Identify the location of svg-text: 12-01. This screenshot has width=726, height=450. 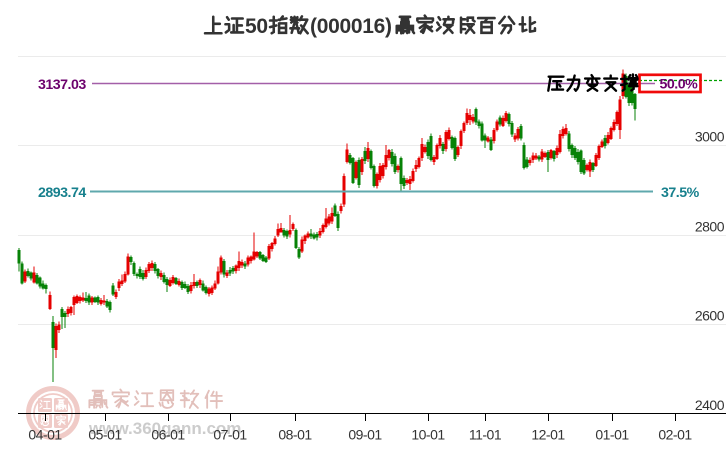
(548, 435).